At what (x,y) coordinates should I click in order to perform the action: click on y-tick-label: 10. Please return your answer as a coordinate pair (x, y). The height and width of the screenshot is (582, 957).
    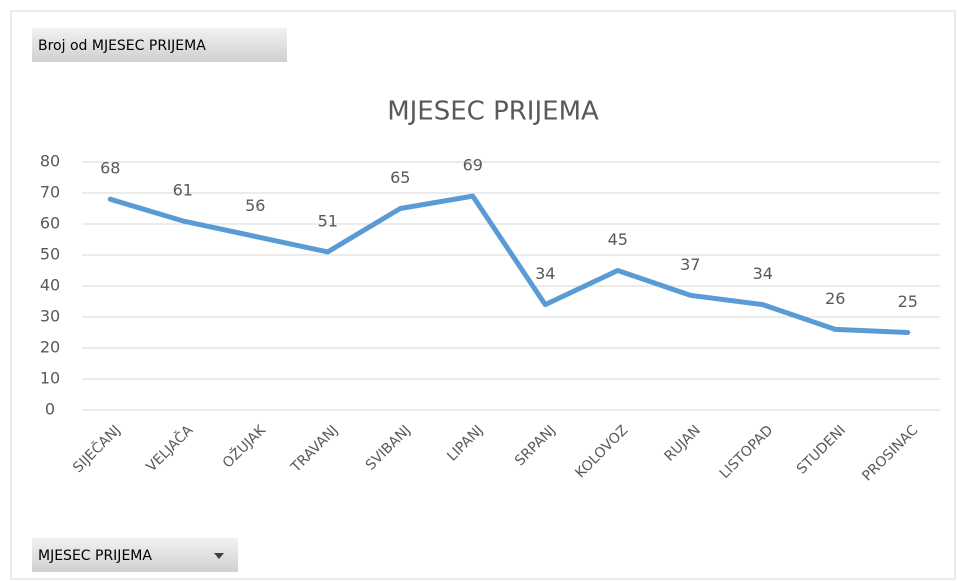
    Looking at the image, I should click on (50, 378).